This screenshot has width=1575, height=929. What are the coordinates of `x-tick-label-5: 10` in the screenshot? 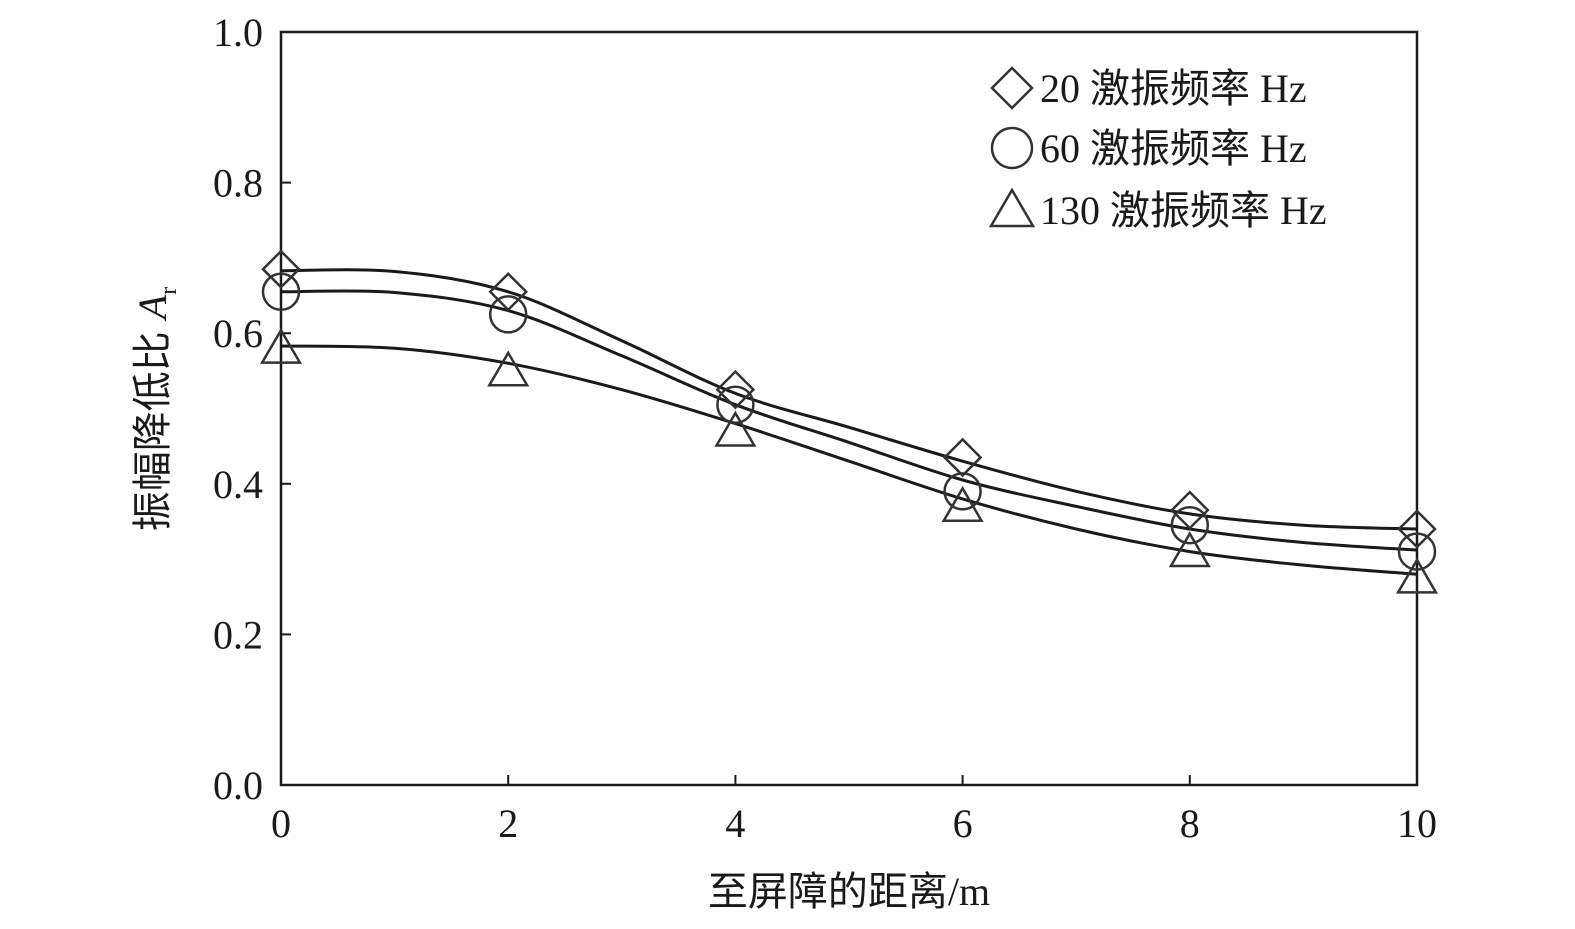 It's located at (1417, 823).